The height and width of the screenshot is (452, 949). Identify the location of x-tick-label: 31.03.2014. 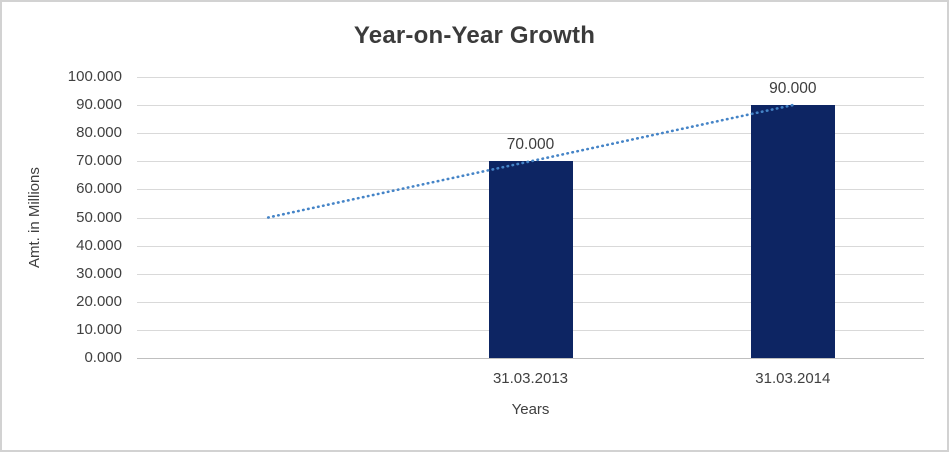
(793, 378).